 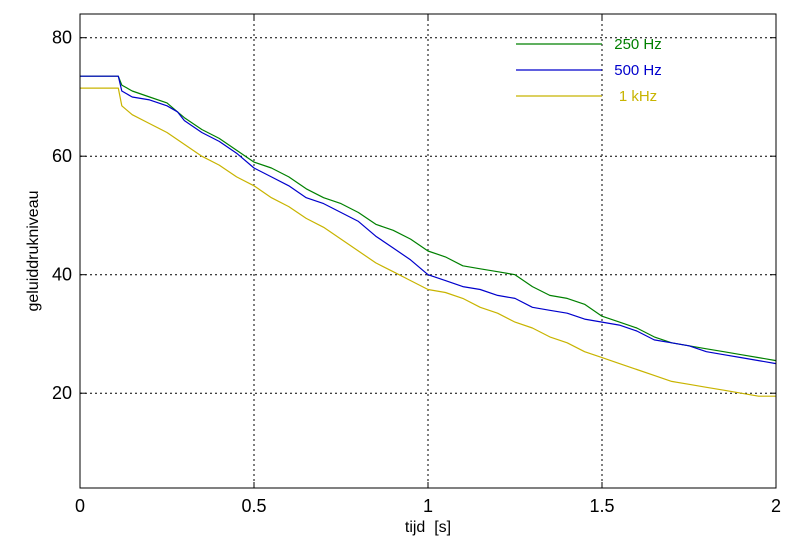 What do you see at coordinates (33, 251) in the screenshot?
I see `y-axis-label: geluiddrukniveau` at bounding box center [33, 251].